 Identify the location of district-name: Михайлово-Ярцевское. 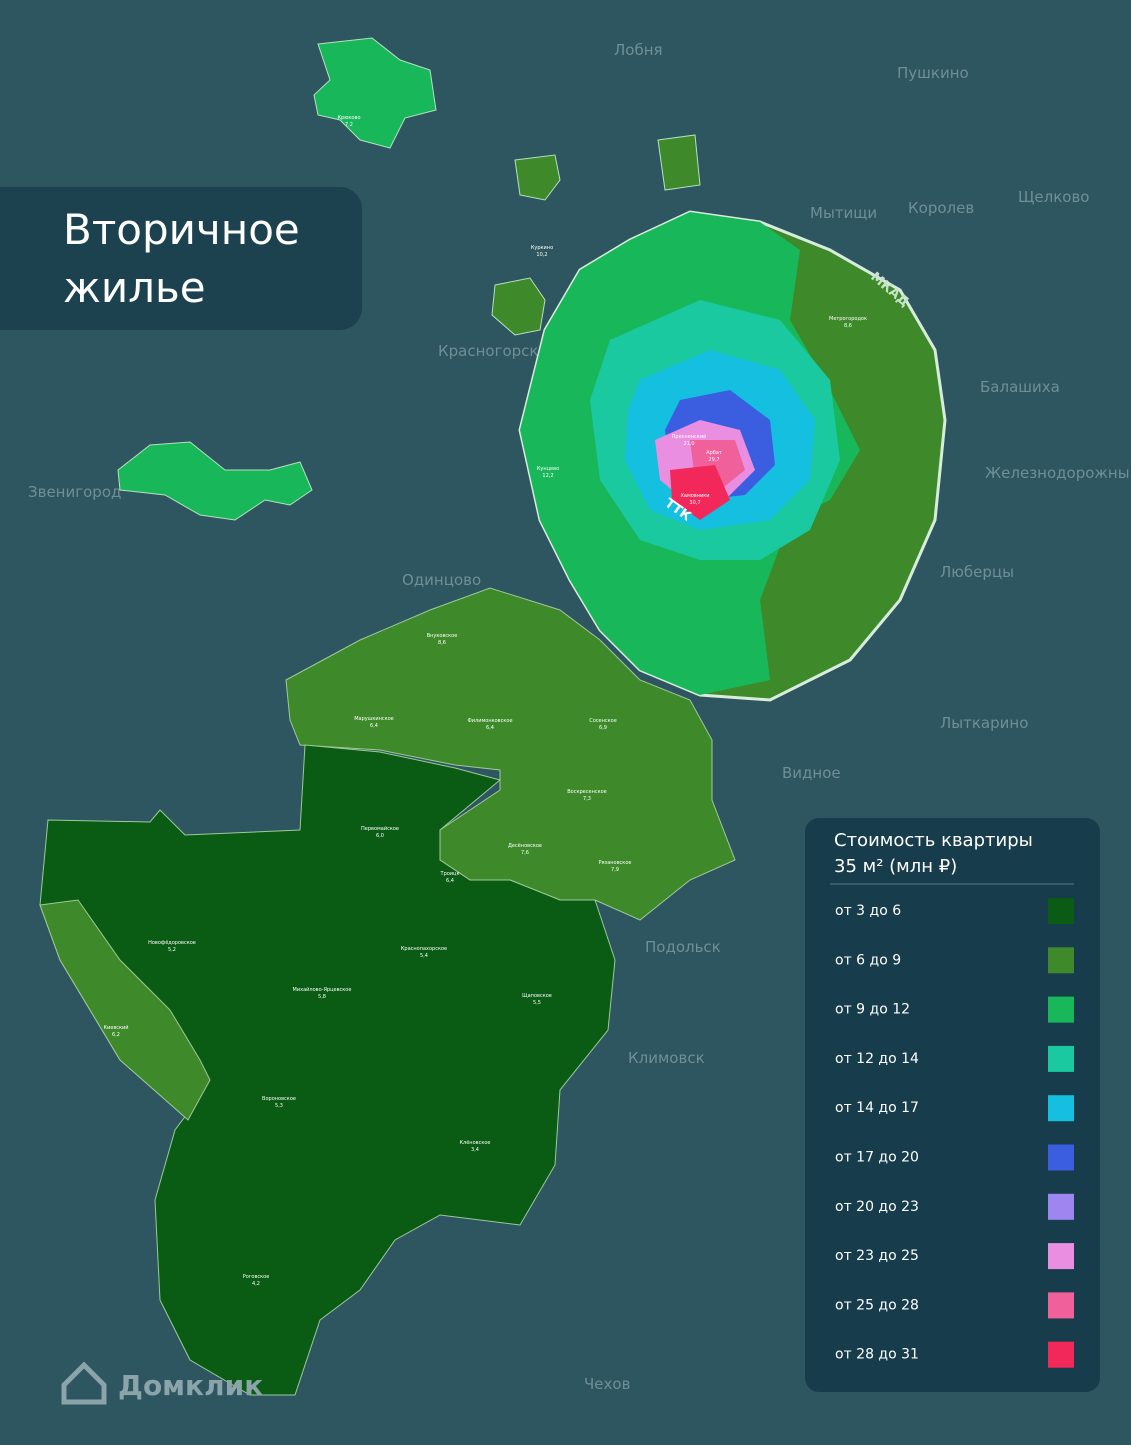
(322, 989).